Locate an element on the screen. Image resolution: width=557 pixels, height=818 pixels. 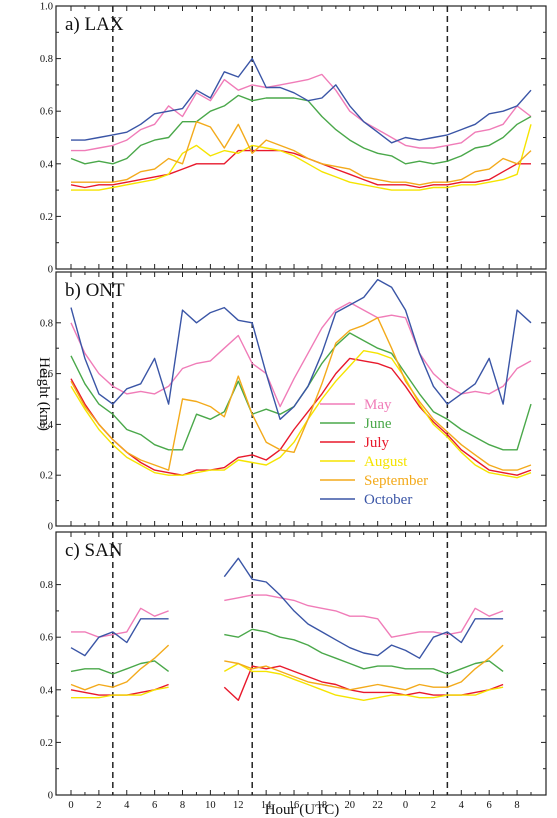
legend-label: June is located at coordinates (378, 424).